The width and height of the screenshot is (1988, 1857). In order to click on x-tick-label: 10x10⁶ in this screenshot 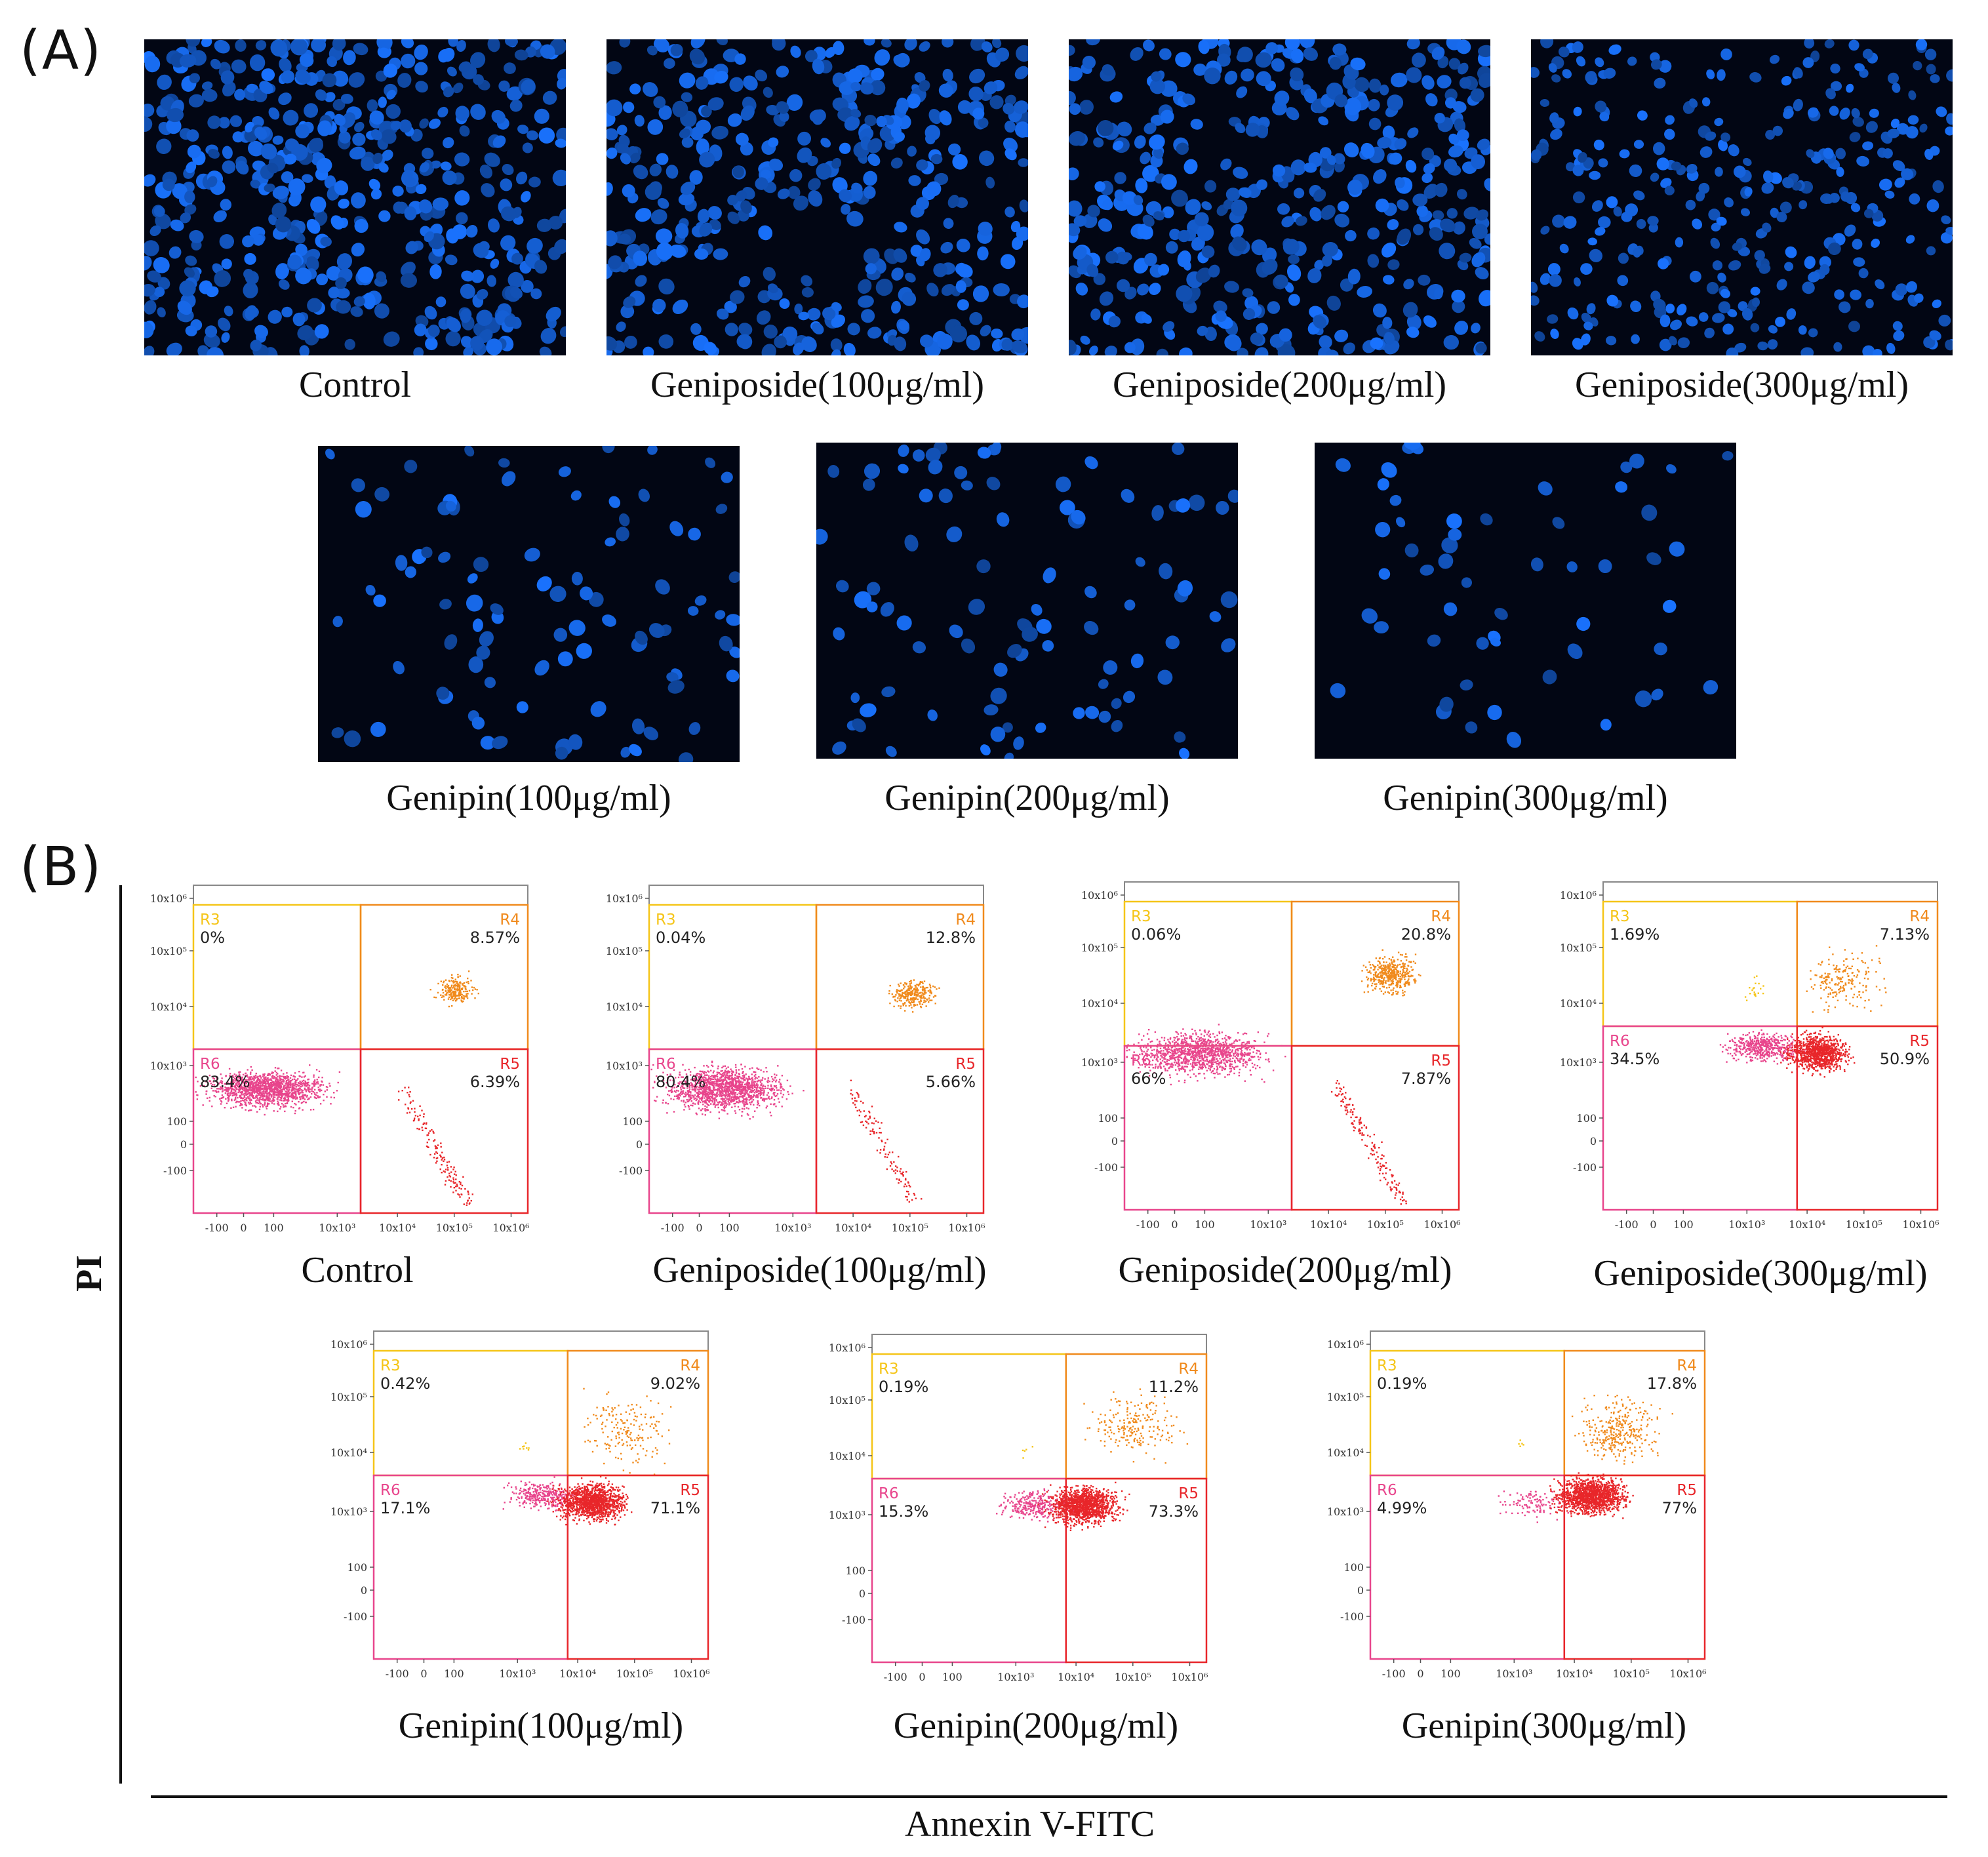, I will do `click(966, 1228)`.